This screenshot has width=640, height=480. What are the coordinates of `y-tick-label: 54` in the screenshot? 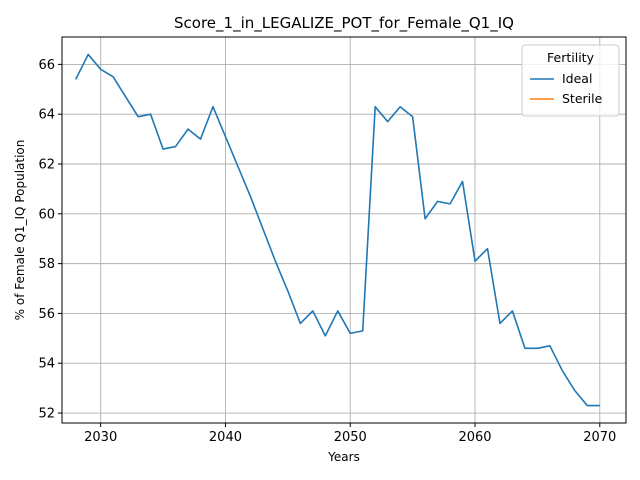 It's located at (46, 364).